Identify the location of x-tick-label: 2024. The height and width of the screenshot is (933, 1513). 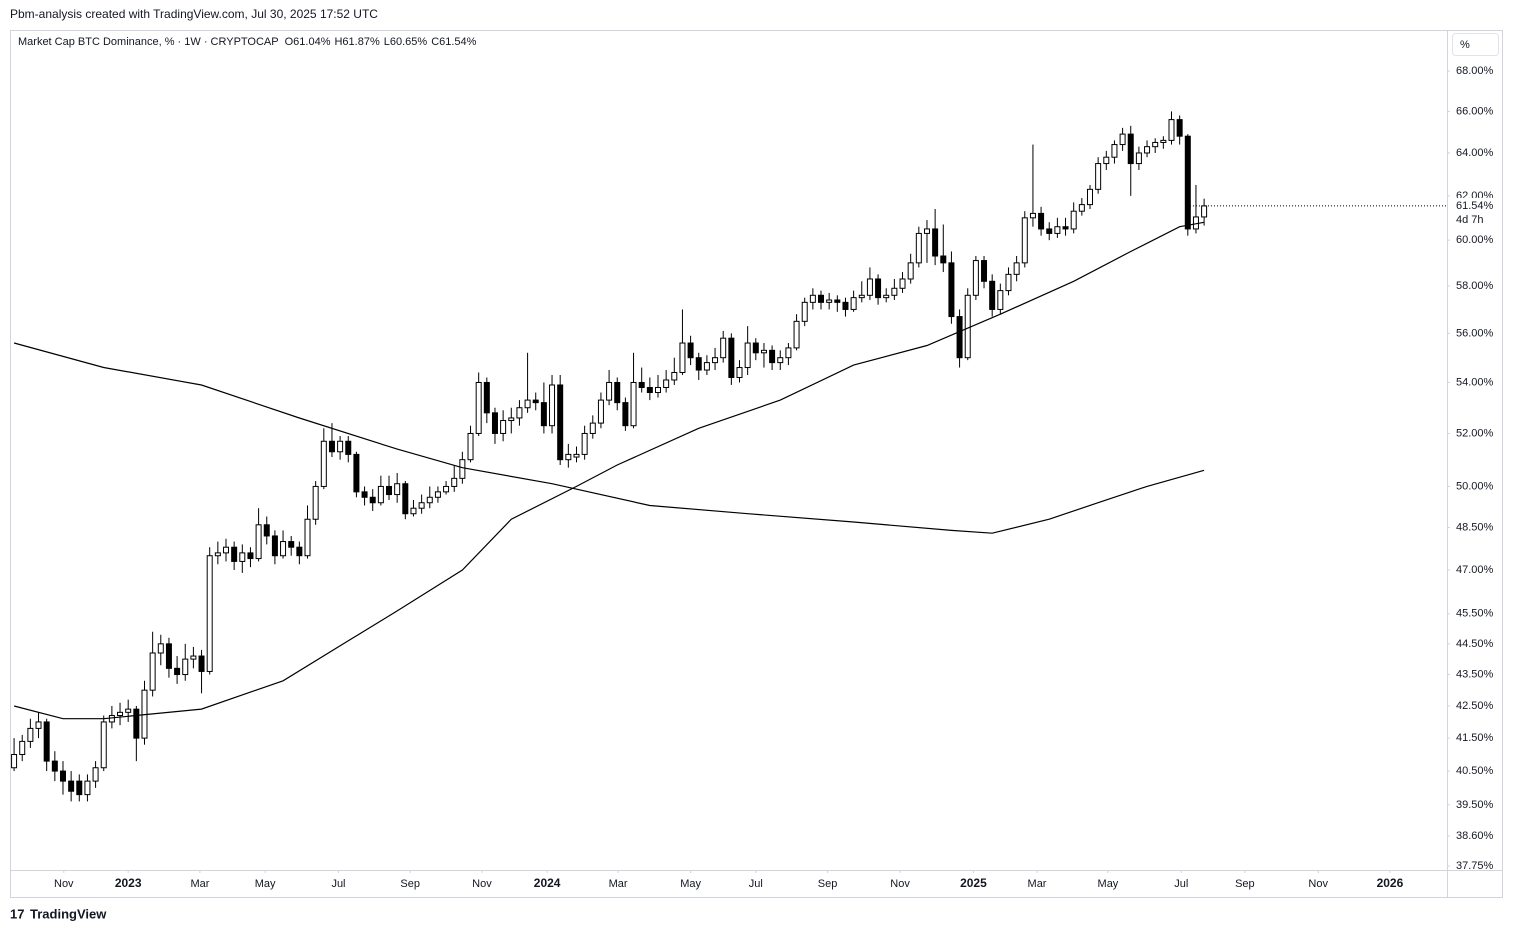
(547, 883).